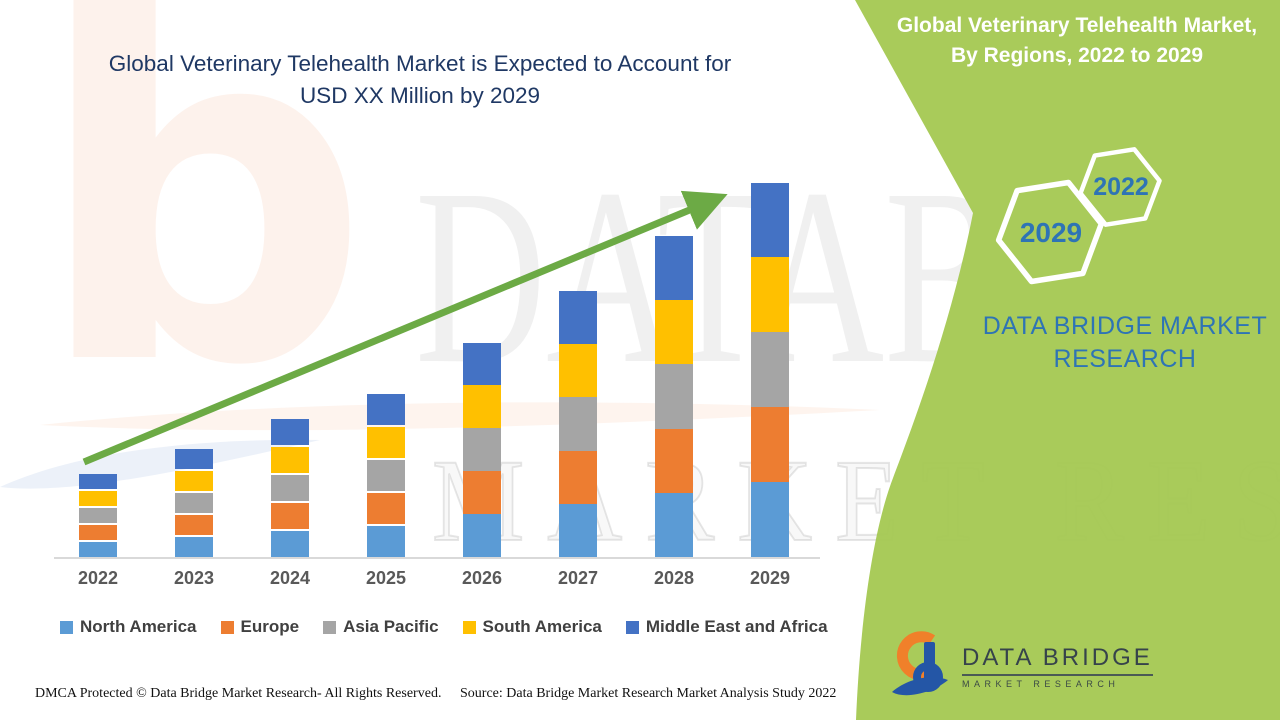 The width and height of the screenshot is (1280, 720). I want to click on chart-title-line2: USD XX Million by 2029, so click(420, 95).